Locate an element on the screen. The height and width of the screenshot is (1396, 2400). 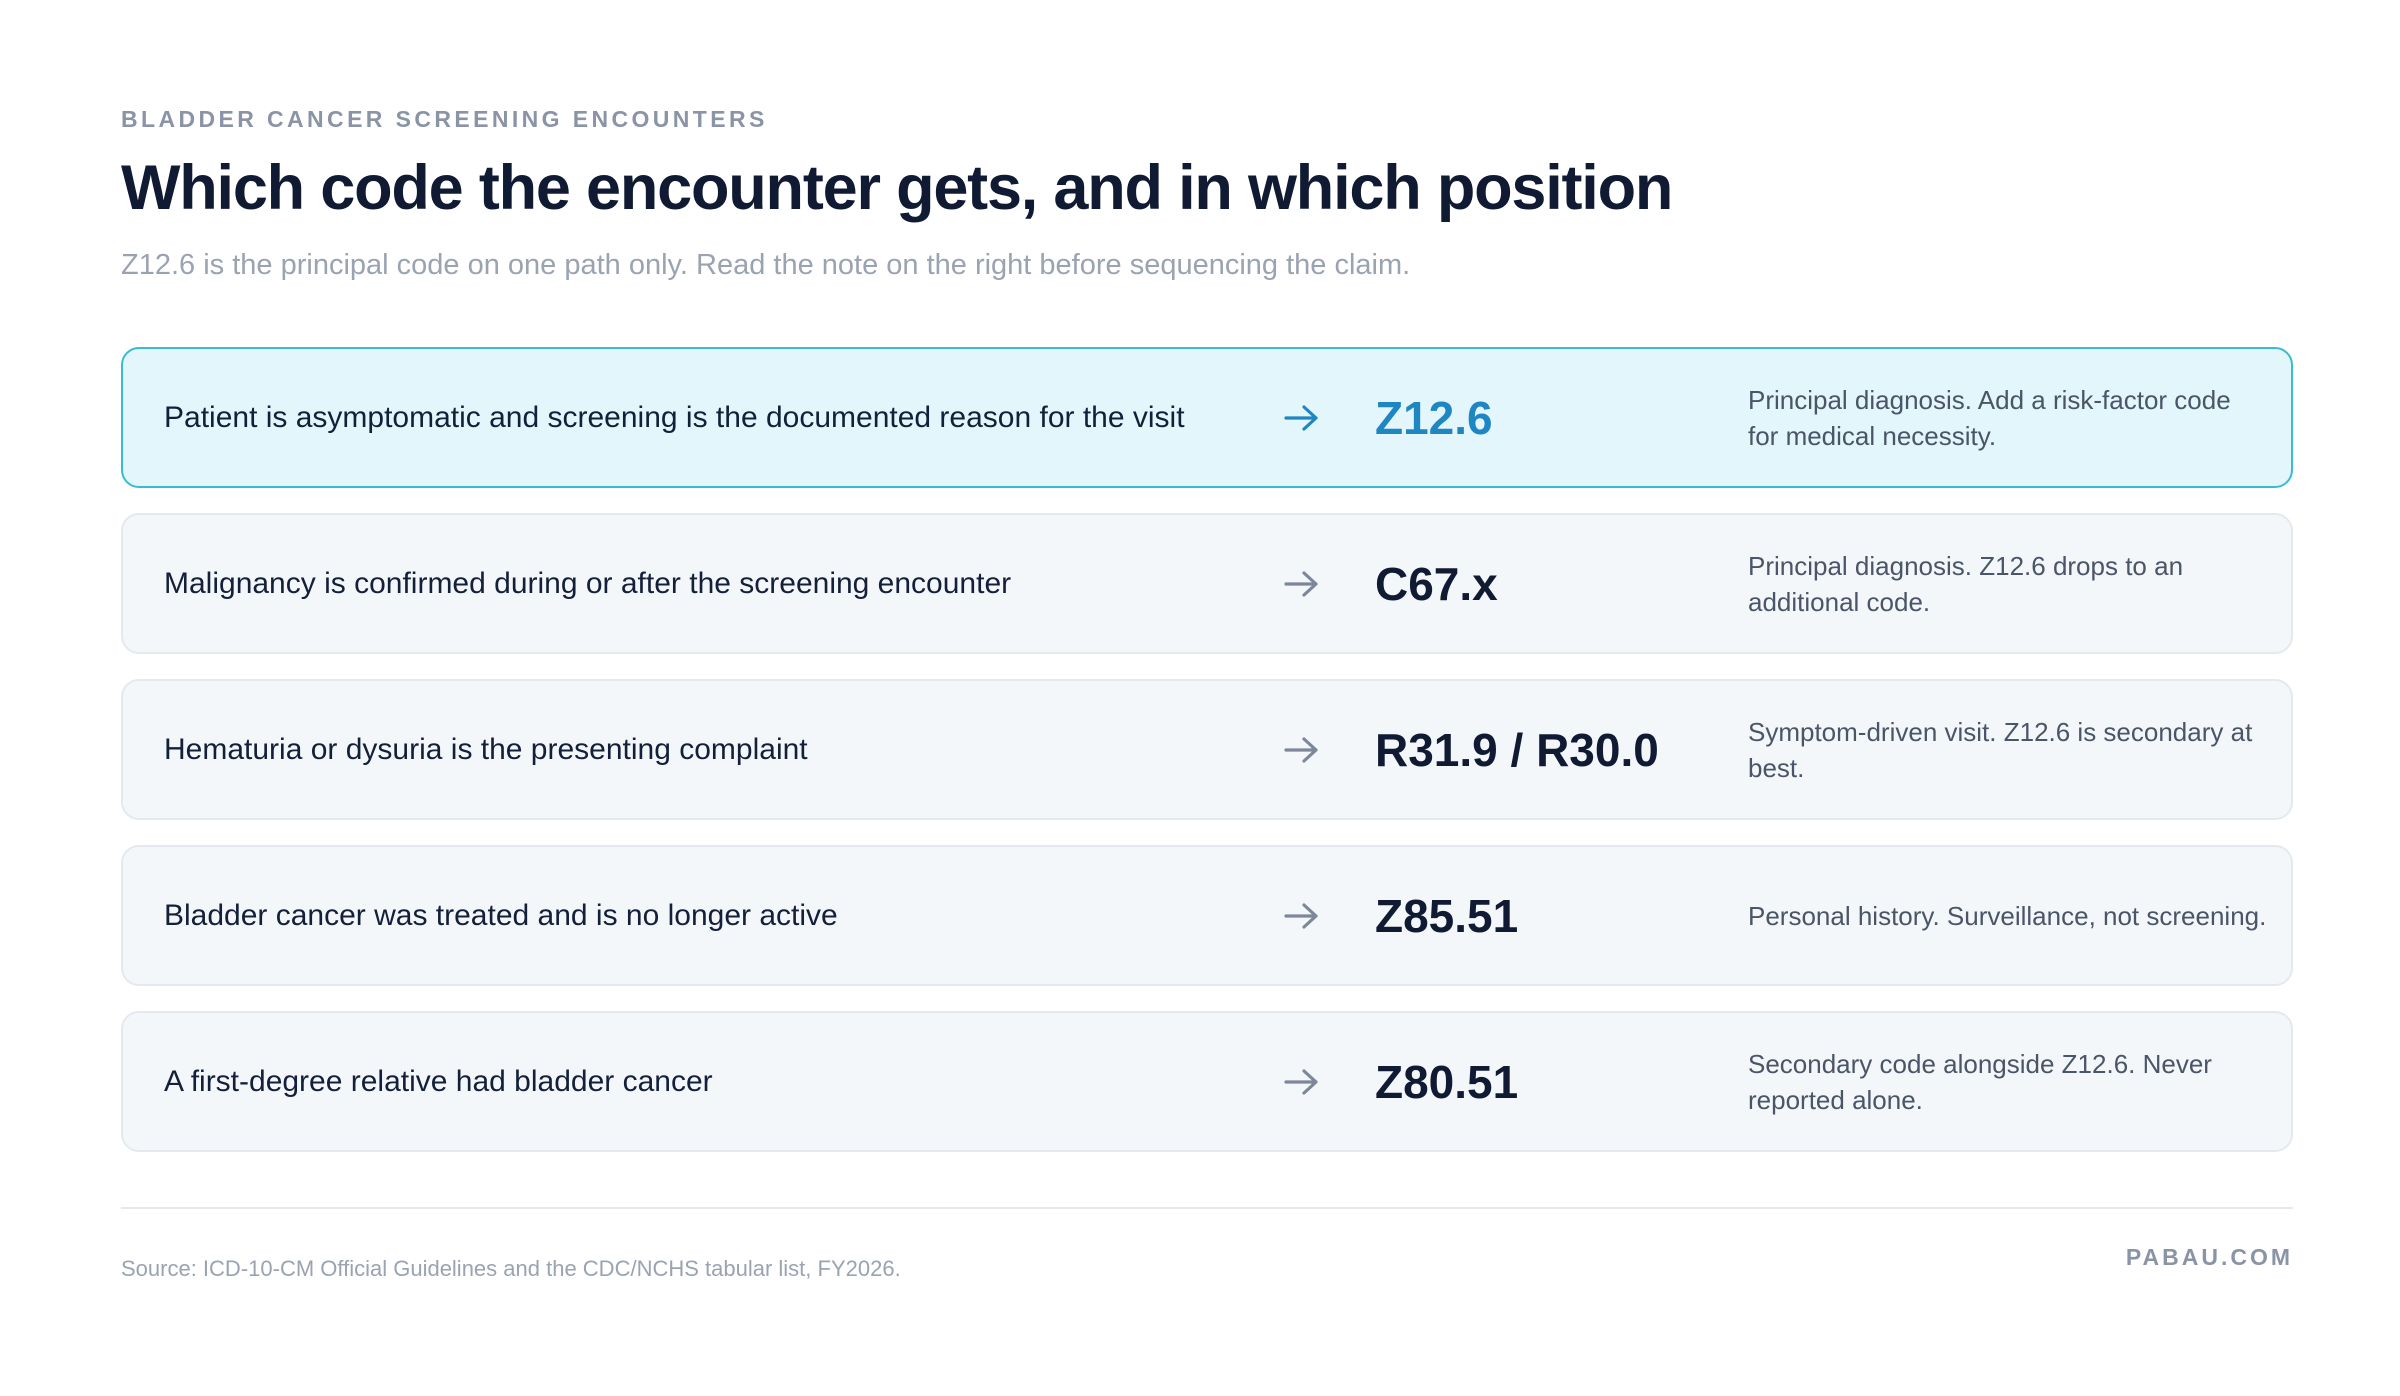
row-code: Z12.6 is located at coordinates (1434, 417).